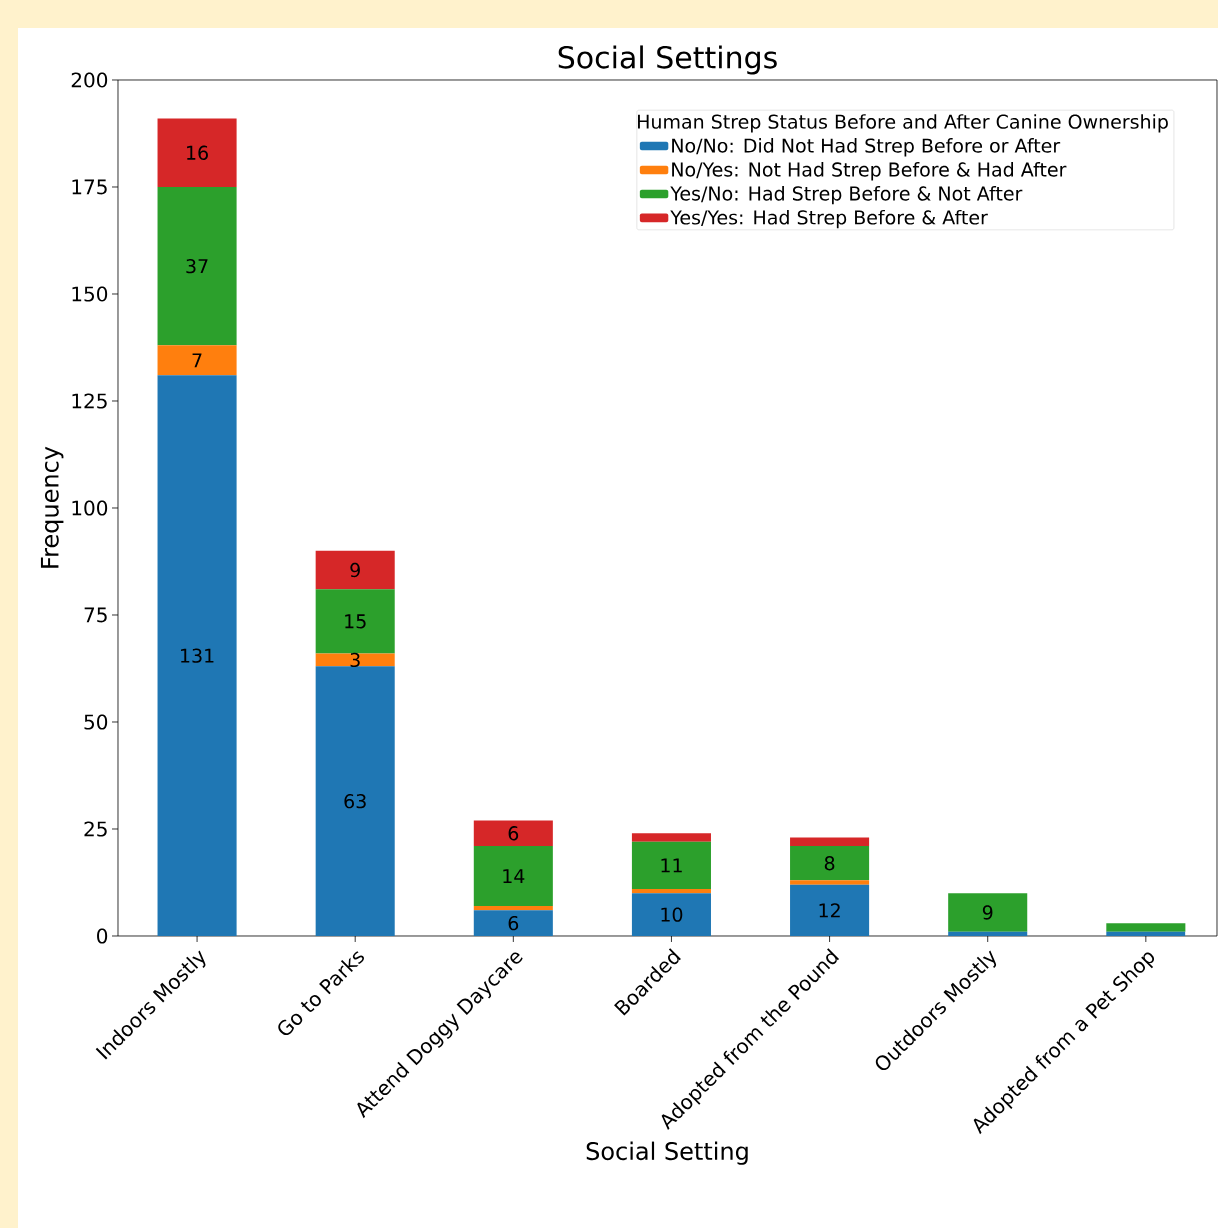 This screenshot has width=1218, height=1228. I want to click on data-label: 16, so click(197, 152).